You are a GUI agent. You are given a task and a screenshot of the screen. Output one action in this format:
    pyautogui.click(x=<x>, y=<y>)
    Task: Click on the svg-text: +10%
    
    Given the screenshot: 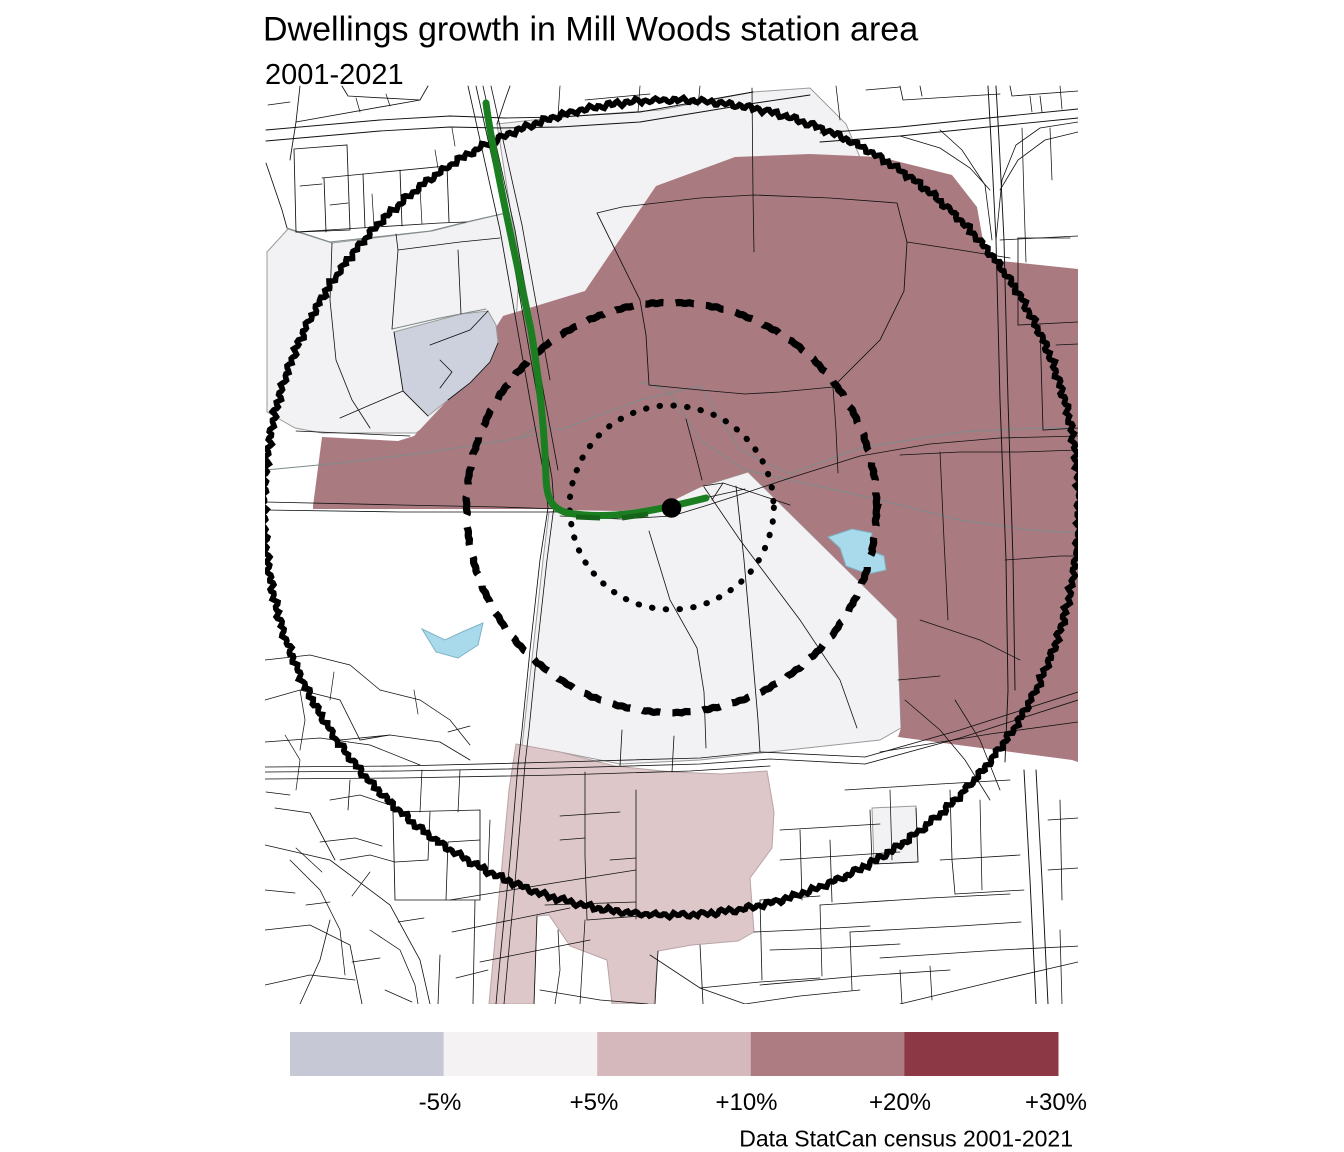 What is the action you would take?
    pyautogui.click(x=746, y=1102)
    